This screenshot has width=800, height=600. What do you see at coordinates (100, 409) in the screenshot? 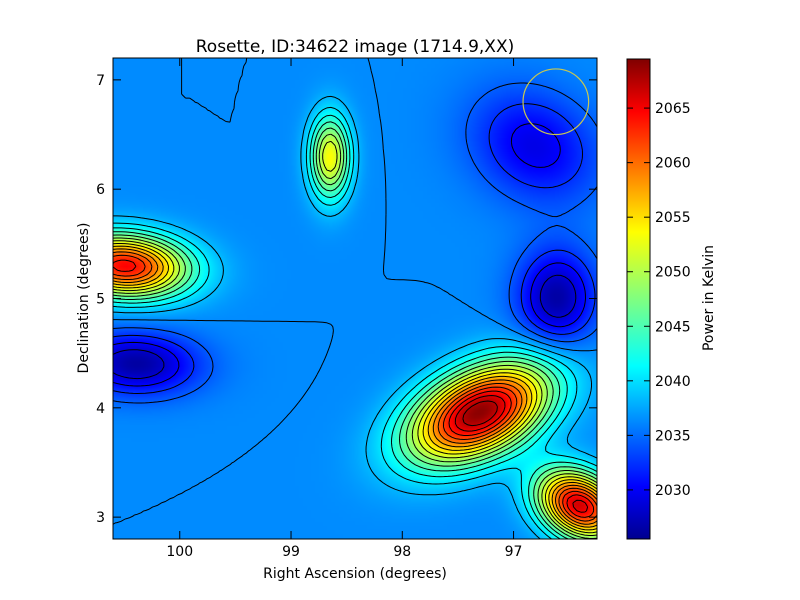
I see `y-tick-label: 4` at bounding box center [100, 409].